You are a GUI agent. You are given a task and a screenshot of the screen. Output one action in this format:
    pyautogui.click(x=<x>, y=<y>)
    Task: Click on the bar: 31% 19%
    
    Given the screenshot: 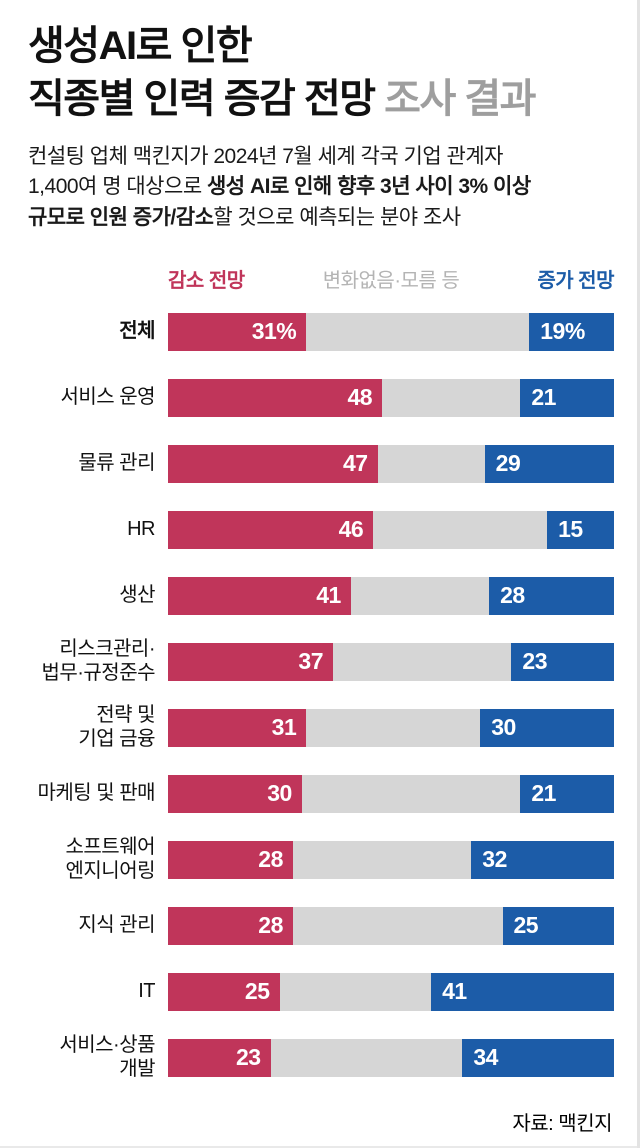 What is the action you would take?
    pyautogui.click(x=391, y=331)
    